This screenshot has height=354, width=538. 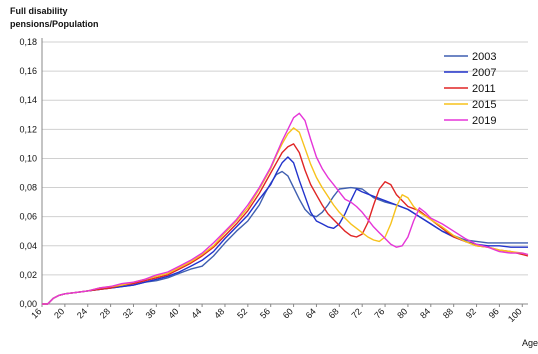 What do you see at coordinates (173, 313) in the screenshot?
I see `x-tick-label-6: 40` at bounding box center [173, 313].